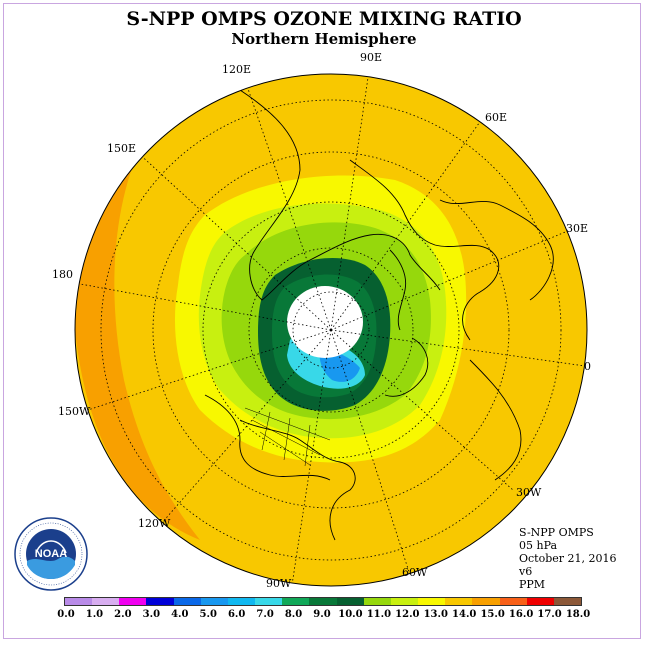  I want to click on lon-label-30e: 30E, so click(577, 228).